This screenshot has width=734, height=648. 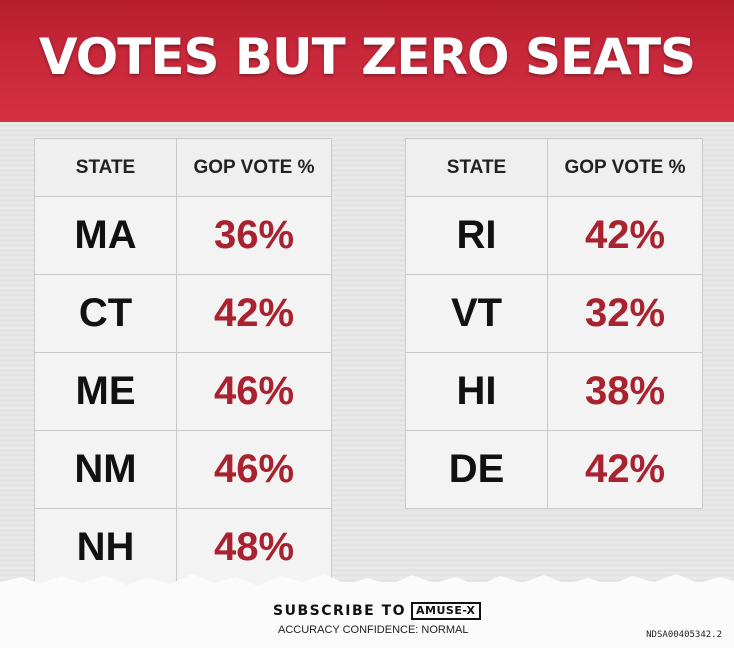 I want to click on gop-vote-cell: 36%, so click(x=254, y=235).